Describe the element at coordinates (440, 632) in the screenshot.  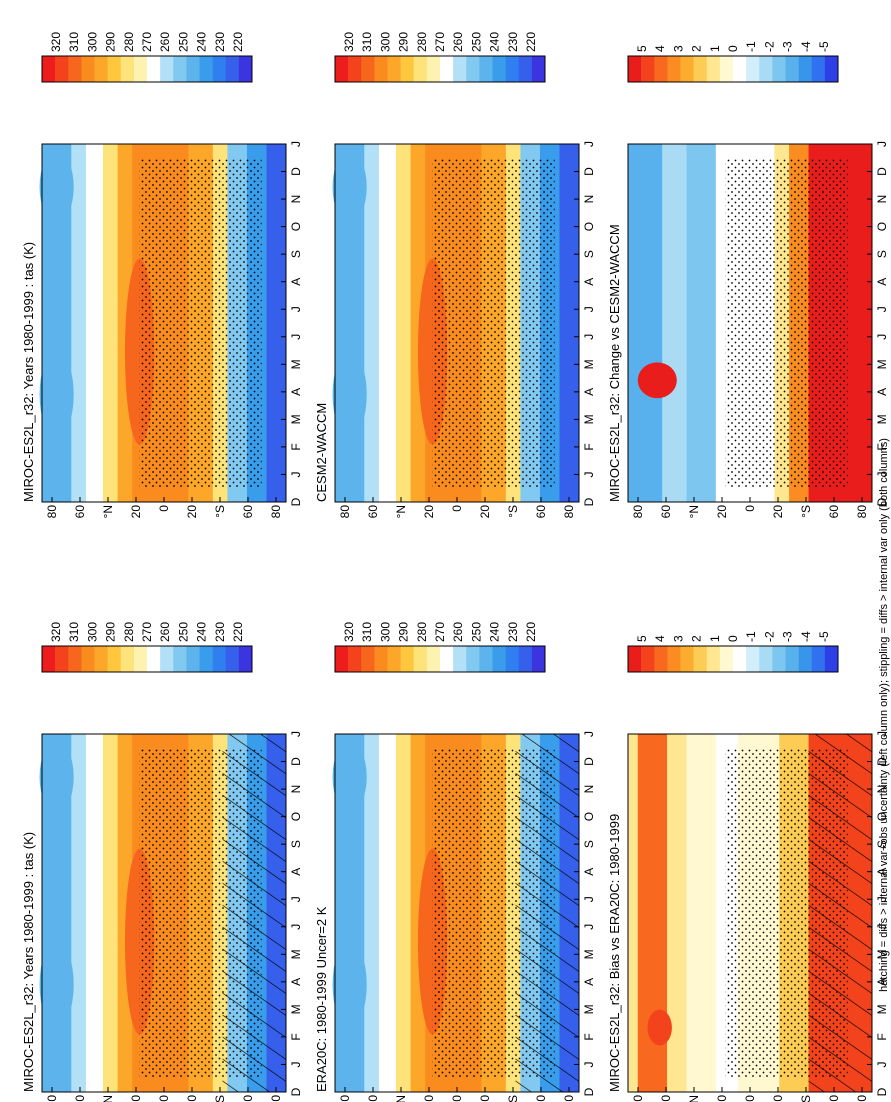
I see `colorbar-label: 270` at that location.